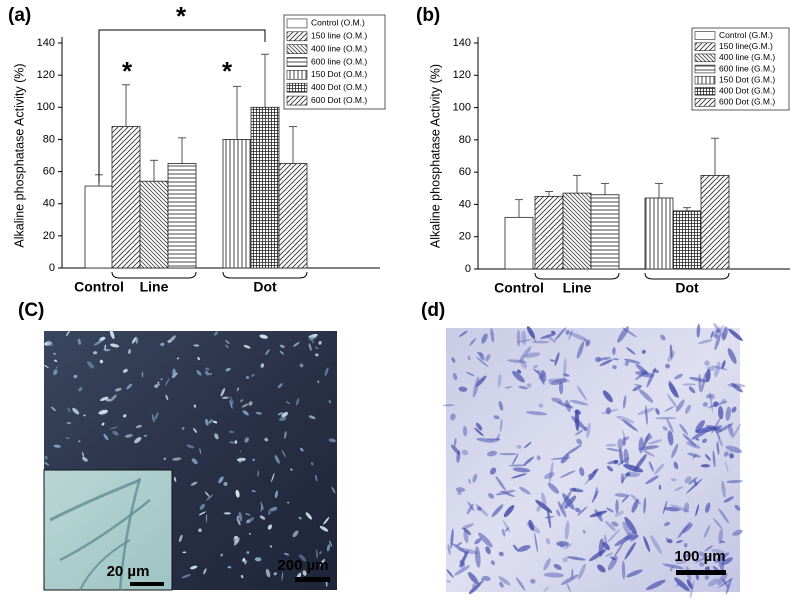 Image resolution: width=800 pixels, height=603 pixels. What do you see at coordinates (31, 310) in the screenshot?
I see `panel-label: (C)` at bounding box center [31, 310].